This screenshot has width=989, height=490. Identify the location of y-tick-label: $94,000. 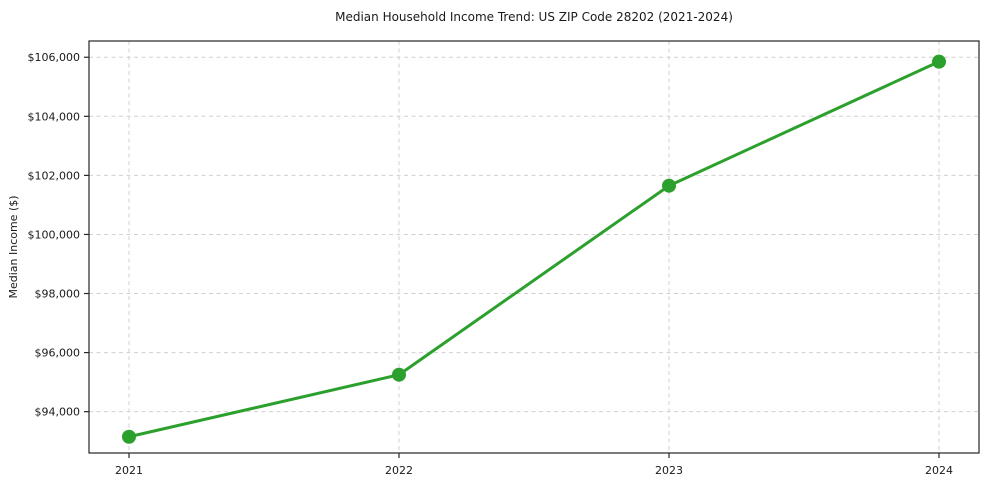
(58, 412).